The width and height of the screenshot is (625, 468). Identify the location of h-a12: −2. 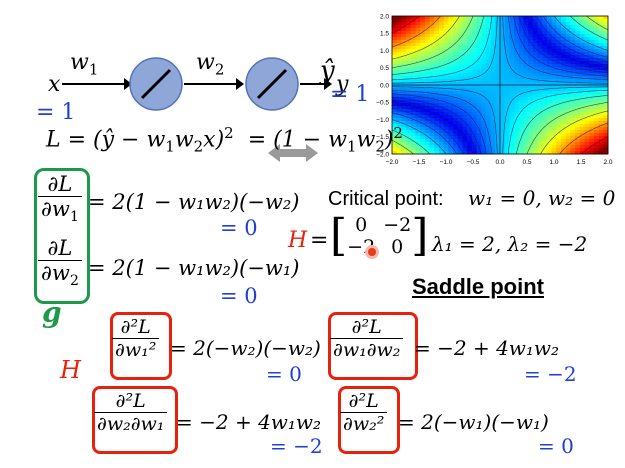
(397, 225).